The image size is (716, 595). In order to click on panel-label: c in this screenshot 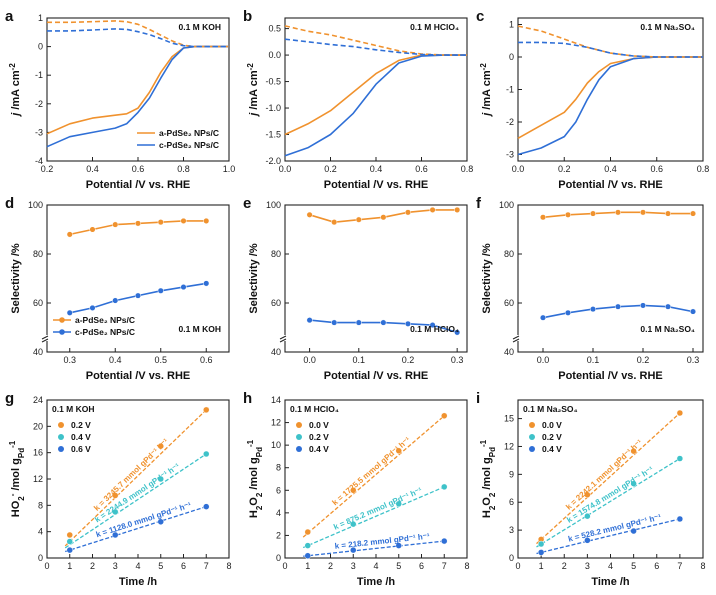, I will do `click(480, 16)`.